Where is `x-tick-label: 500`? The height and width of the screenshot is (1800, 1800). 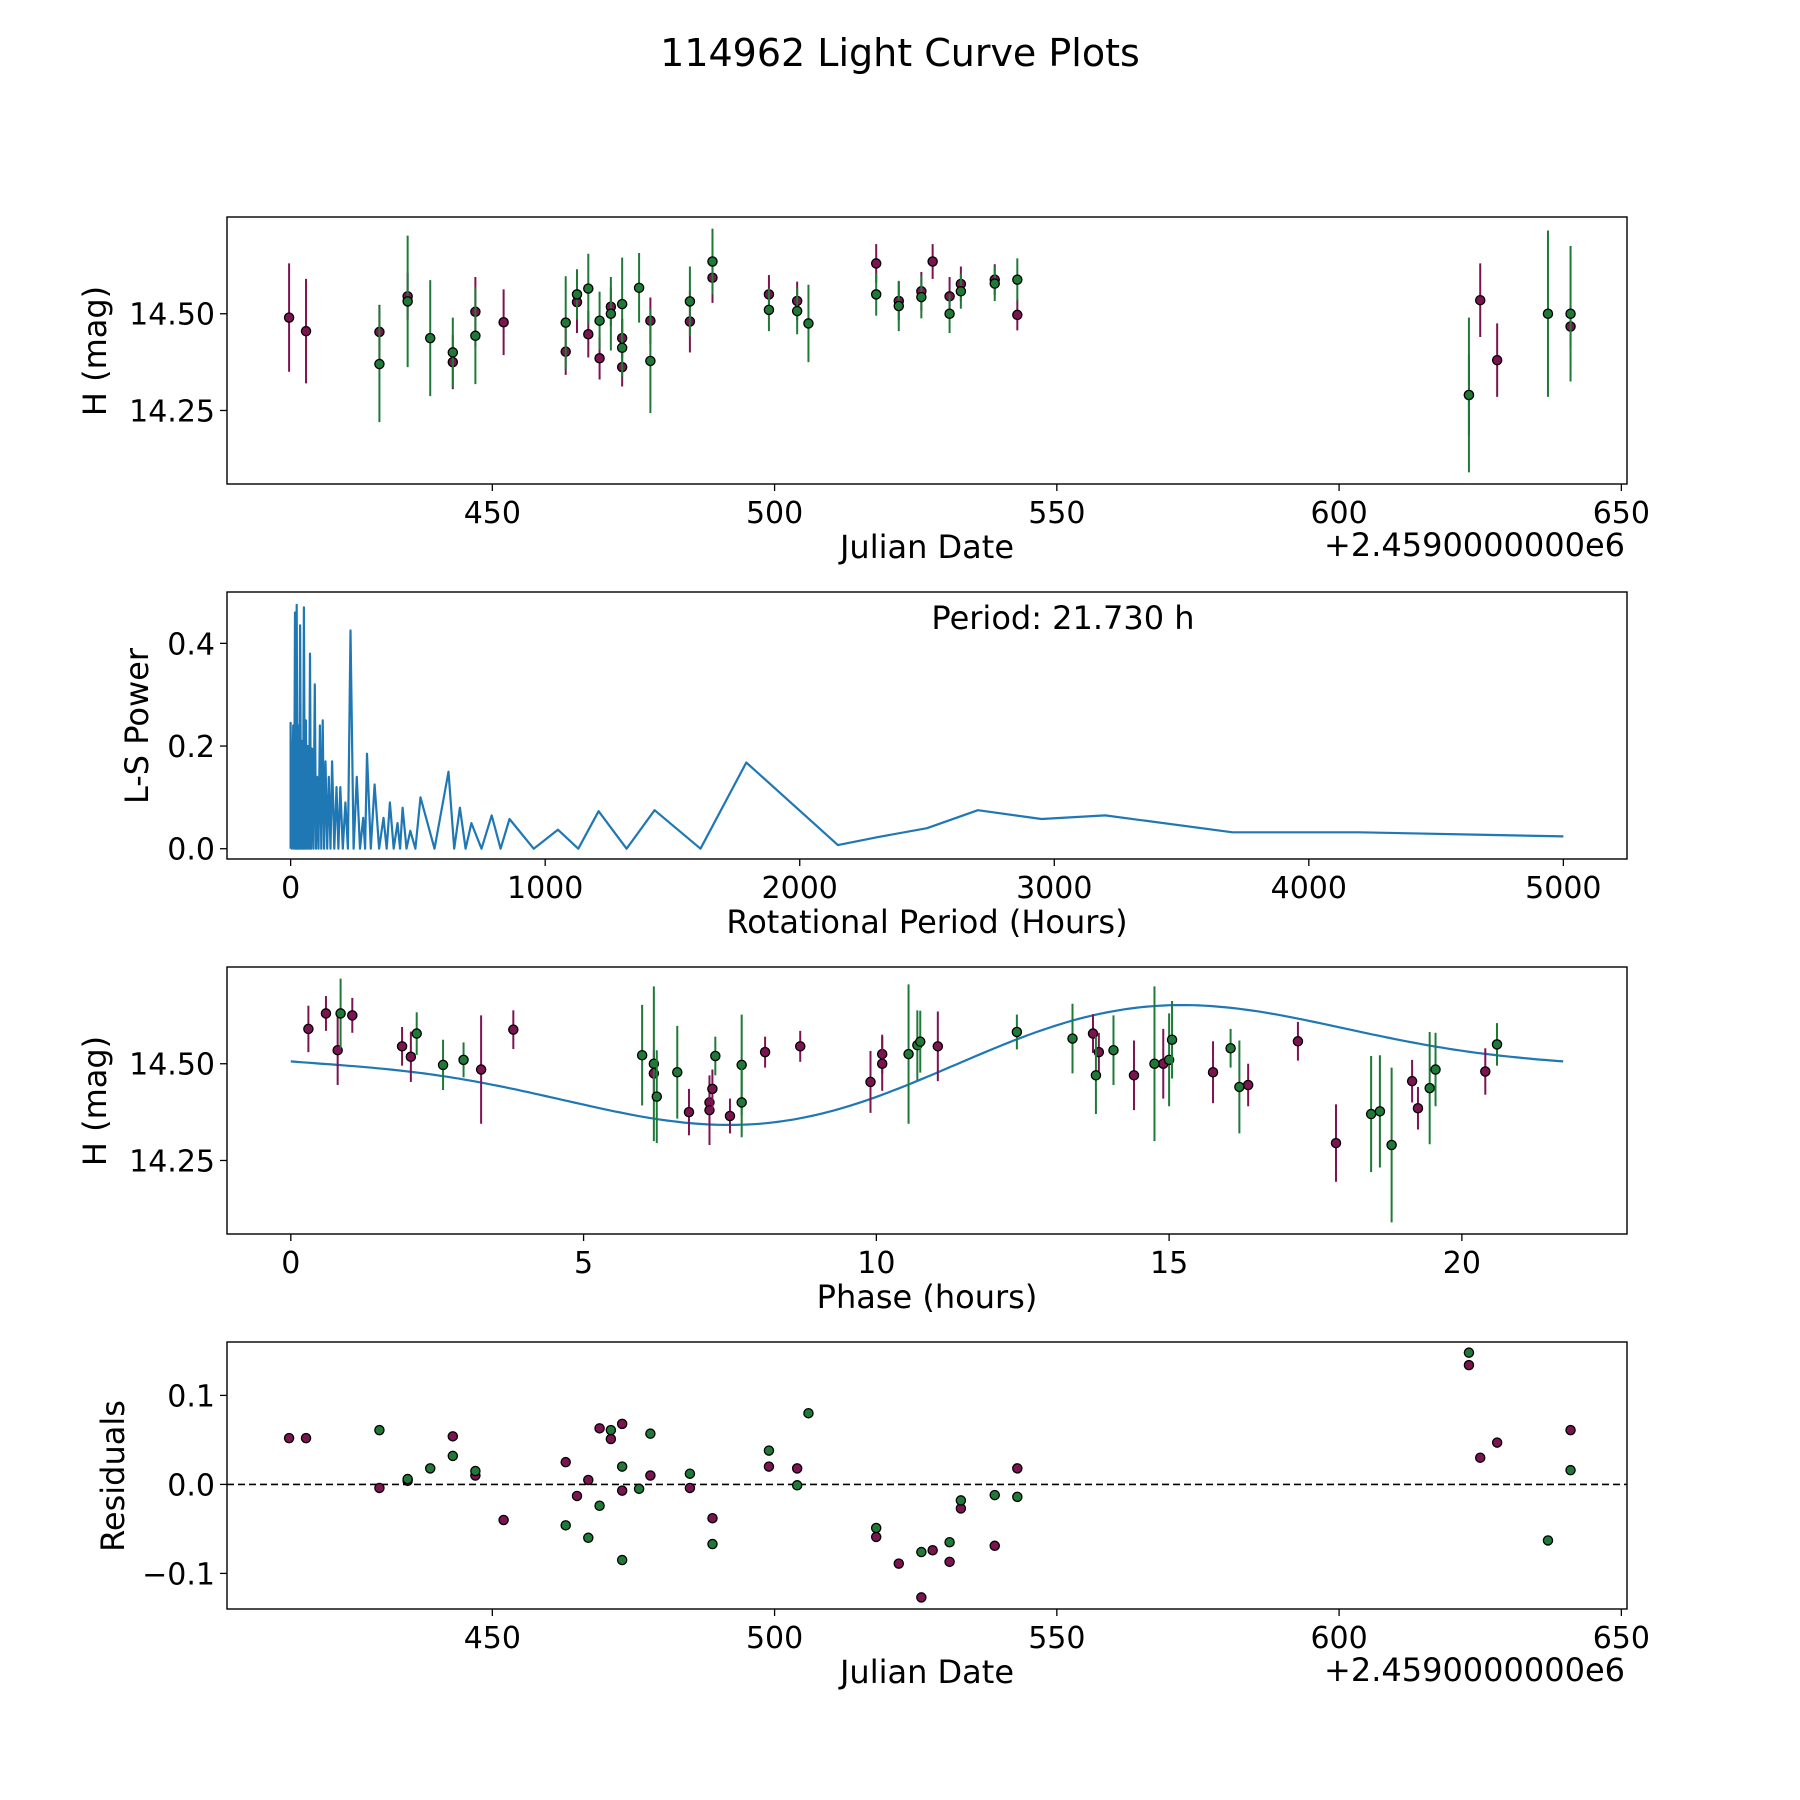 x-tick-label: 500 is located at coordinates (774, 513).